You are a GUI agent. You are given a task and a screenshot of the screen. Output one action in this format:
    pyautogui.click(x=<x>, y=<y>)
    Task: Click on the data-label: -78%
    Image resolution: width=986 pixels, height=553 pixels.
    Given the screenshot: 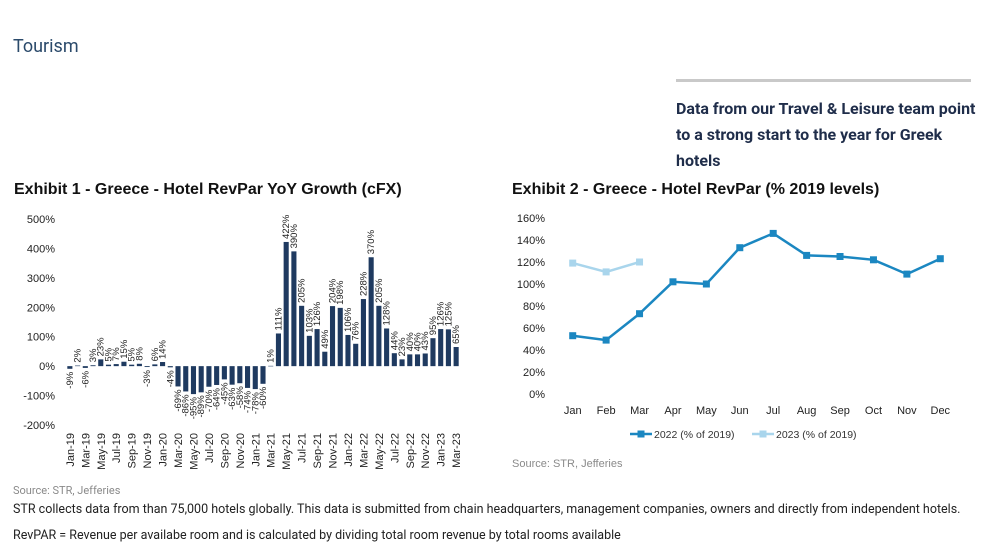 What is the action you would take?
    pyautogui.click(x=255, y=403)
    